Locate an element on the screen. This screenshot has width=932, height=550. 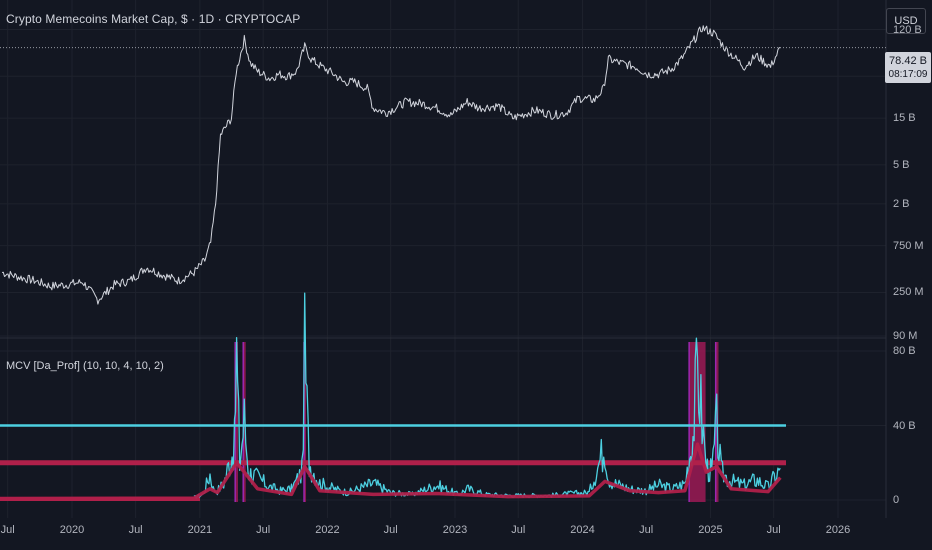
indicator-title: MCV [Da_Prof] (10, 10, 4, 10, 2) is located at coordinates (85, 366).